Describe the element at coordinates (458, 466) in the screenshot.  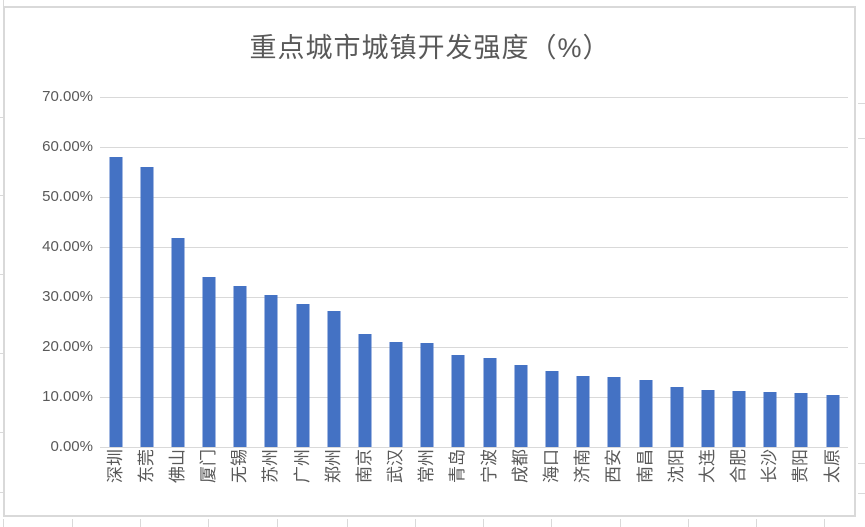
I see `x-axis-category-label: 青岛` at that location.